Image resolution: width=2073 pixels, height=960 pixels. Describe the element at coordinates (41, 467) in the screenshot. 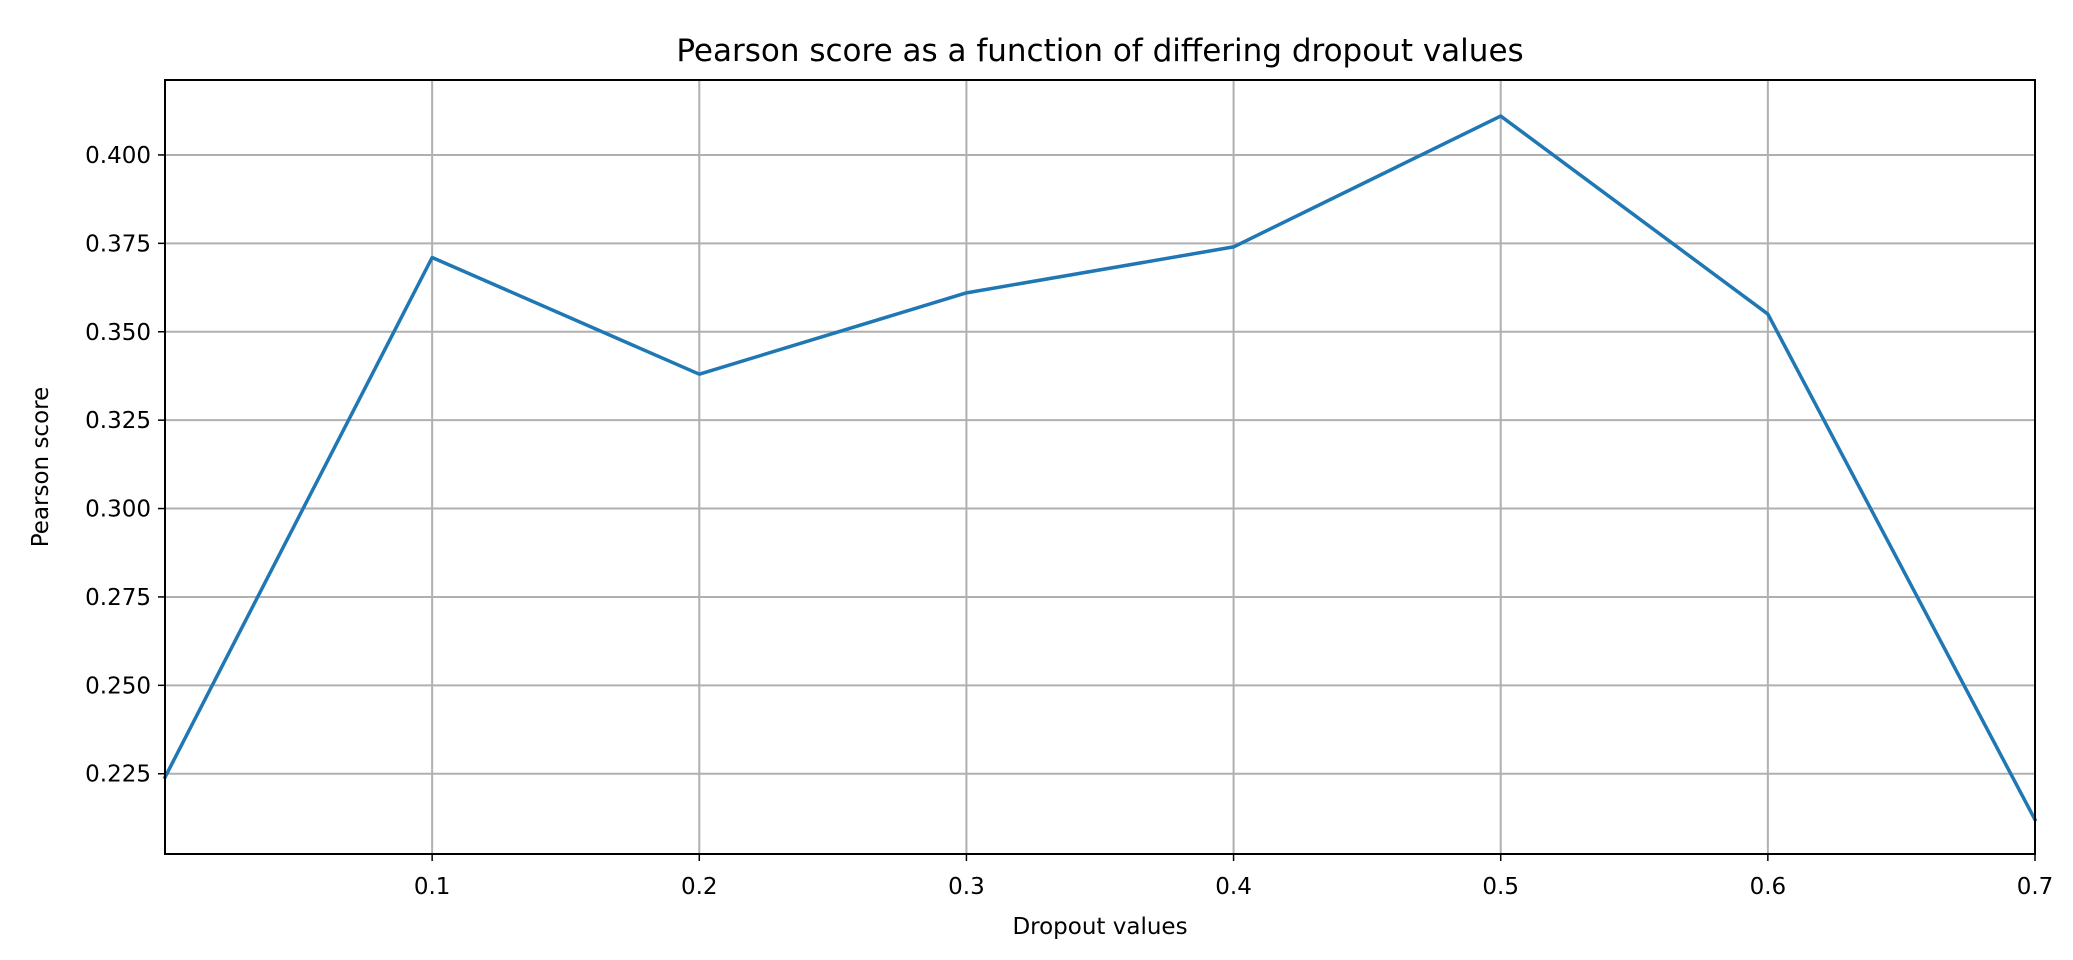

I see `y-axis-label: Pearson score` at that location.